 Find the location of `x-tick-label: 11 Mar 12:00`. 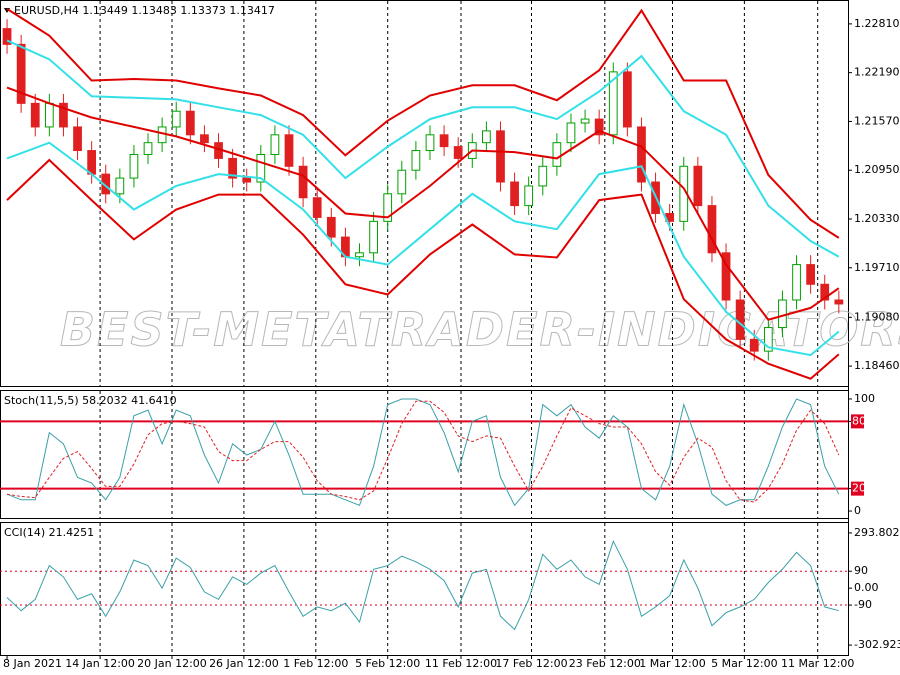

x-tick-label: 11 Mar 12:00 is located at coordinates (817, 663).